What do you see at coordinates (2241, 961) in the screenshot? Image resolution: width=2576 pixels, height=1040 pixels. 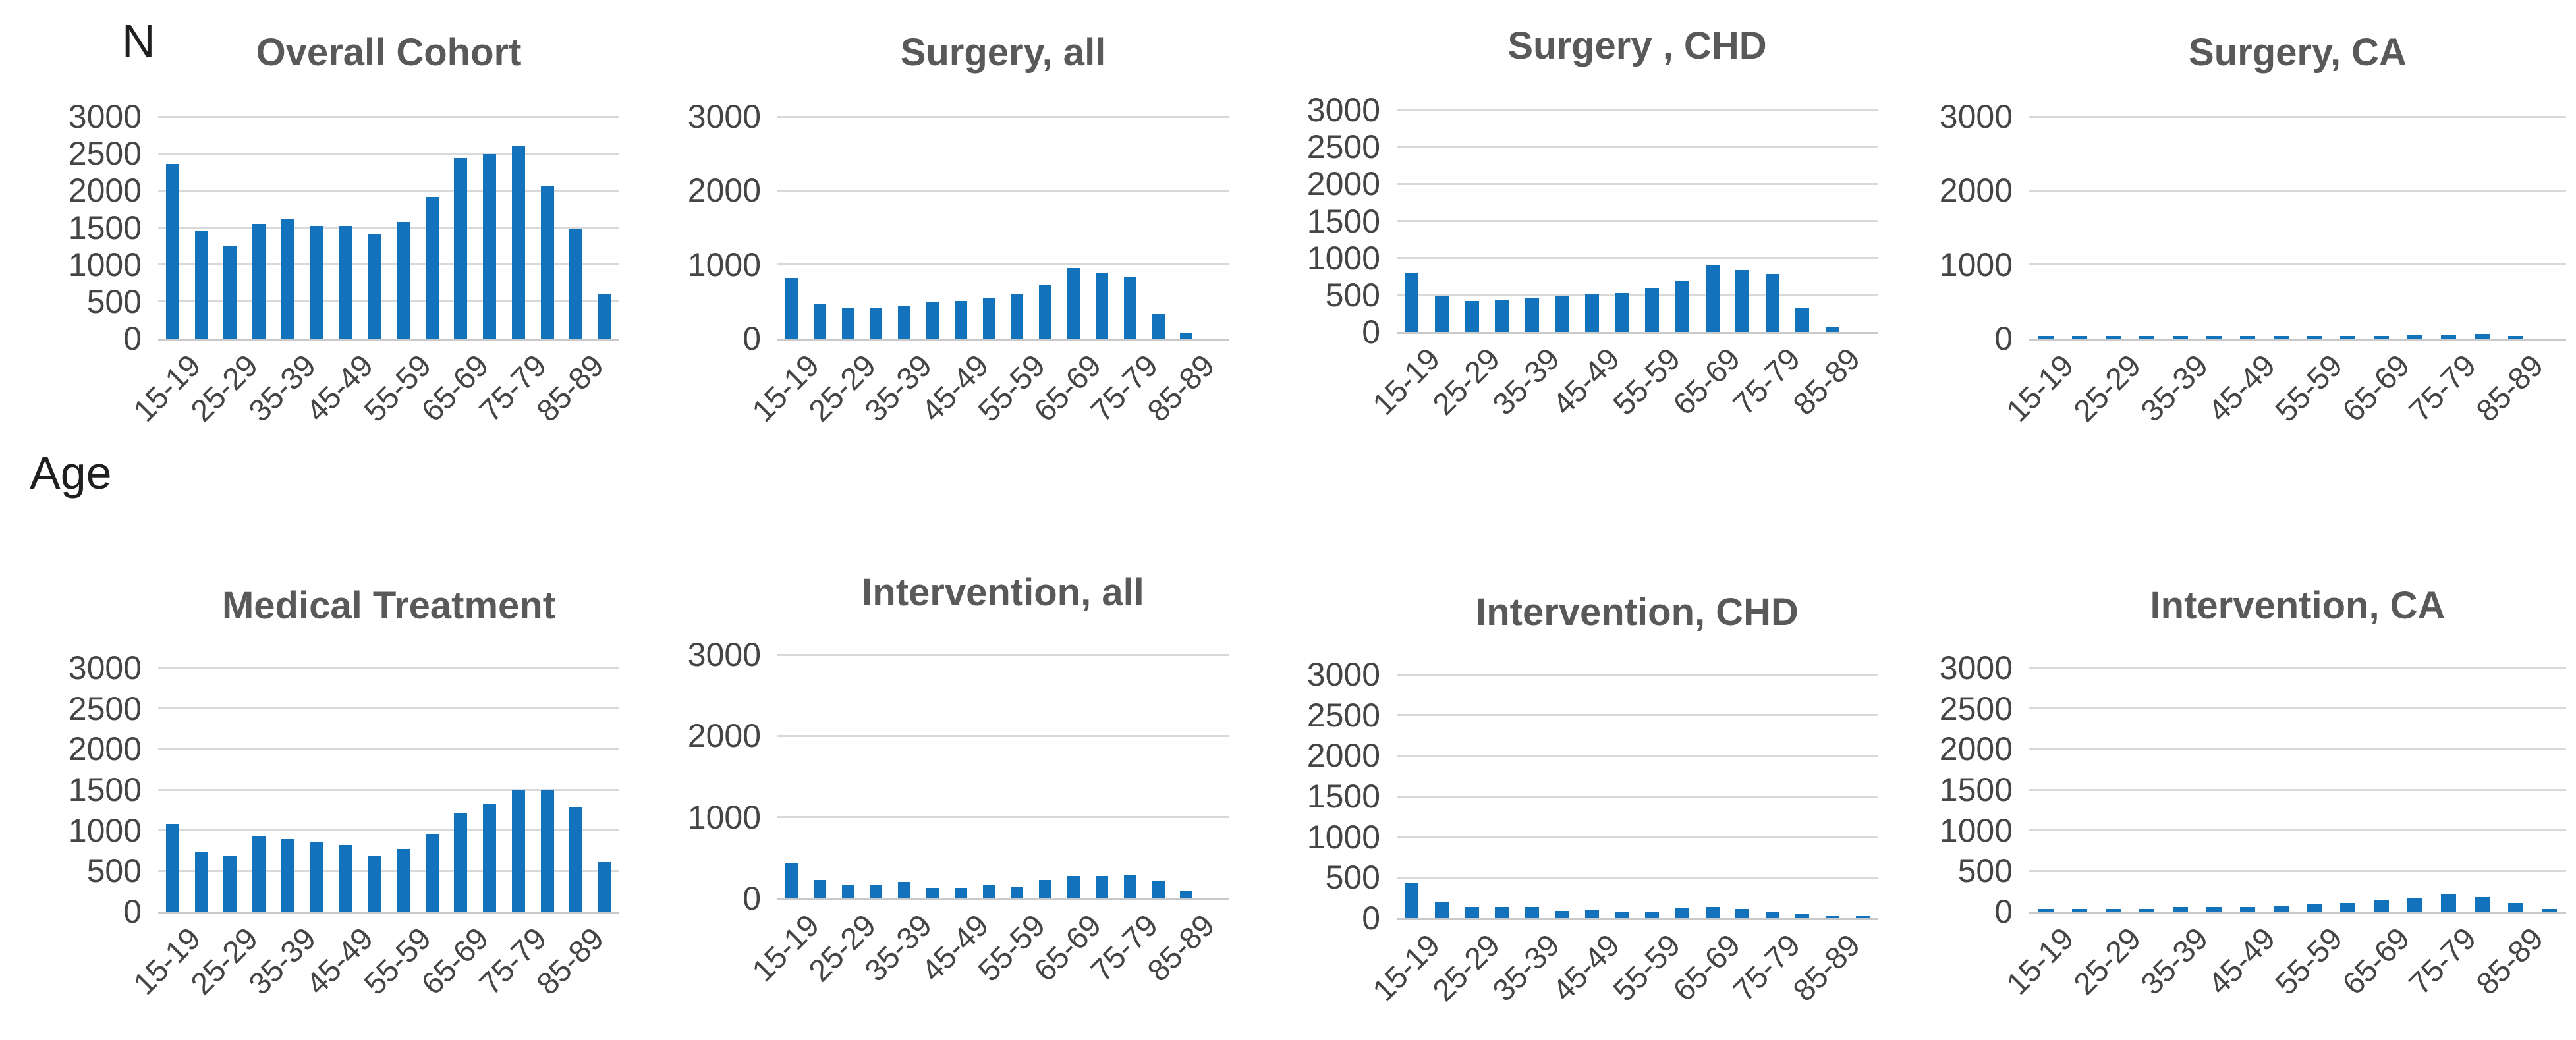 I see `x-tick-label: 45-49` at bounding box center [2241, 961].